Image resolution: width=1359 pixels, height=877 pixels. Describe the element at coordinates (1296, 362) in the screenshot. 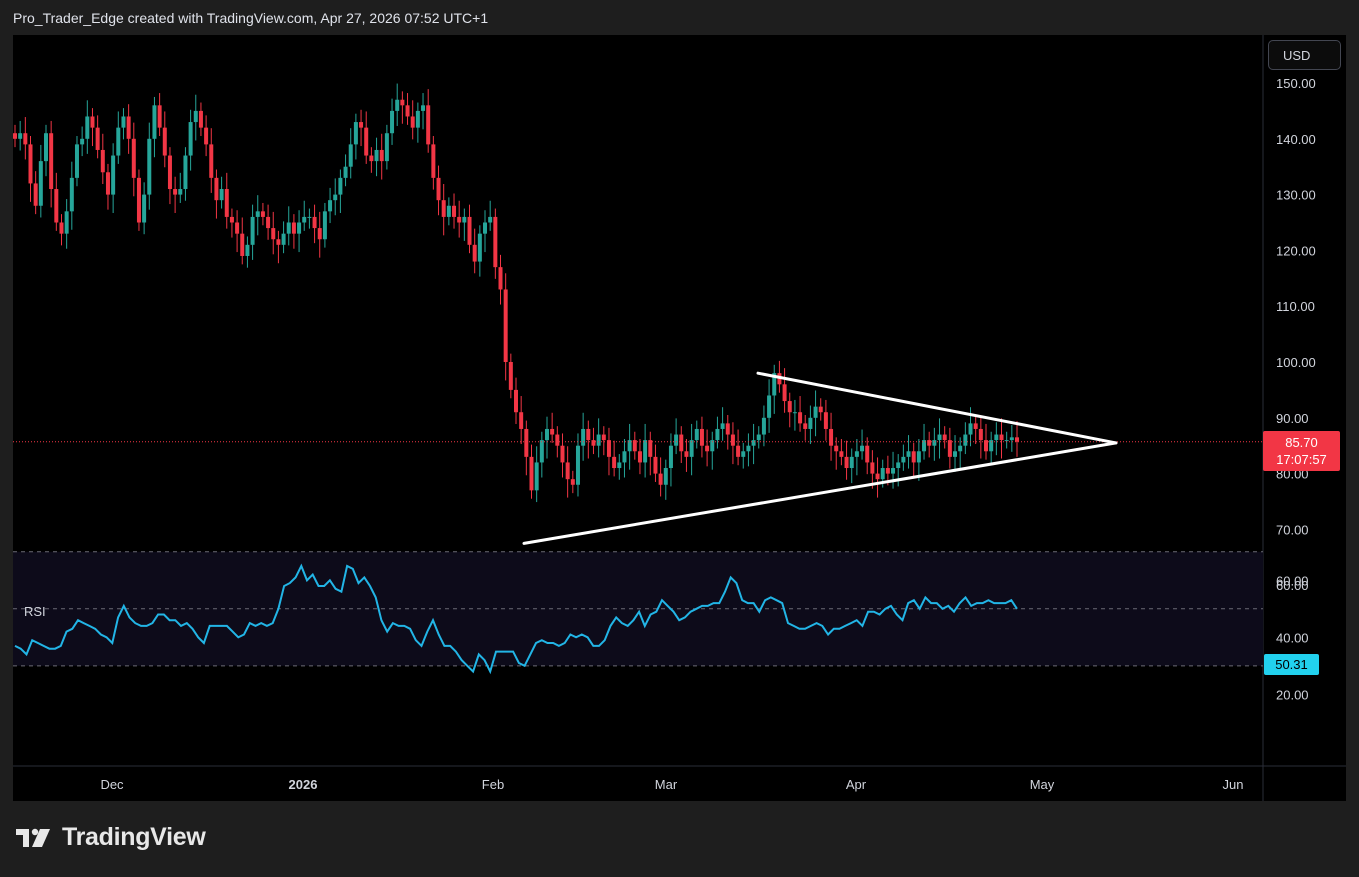

I see `price-tick-label: 100.00` at that location.